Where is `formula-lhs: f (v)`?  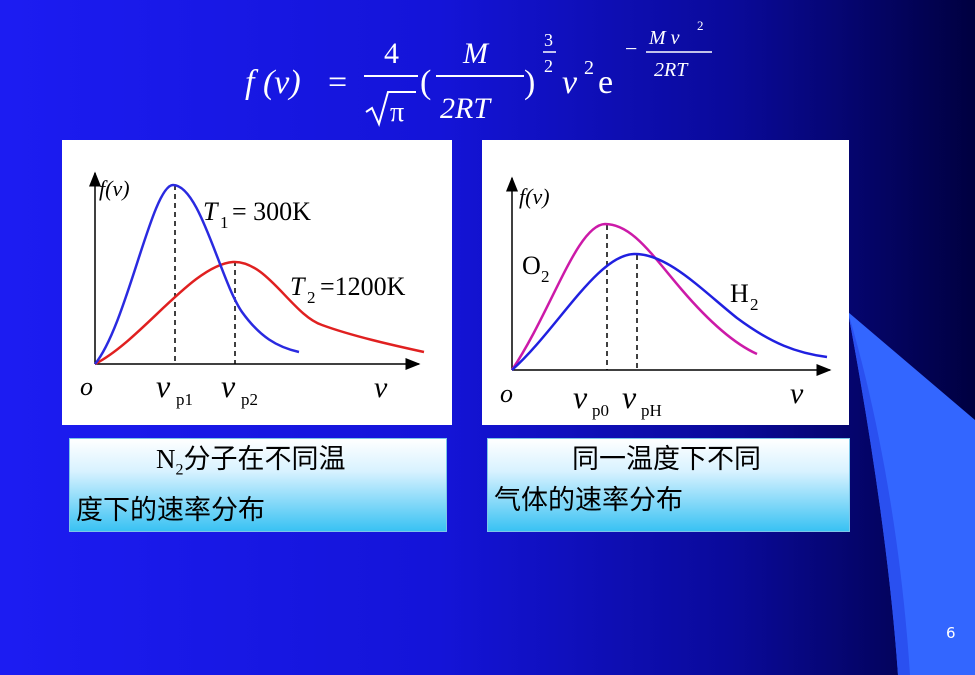
formula-lhs: f (v) is located at coordinates (273, 82).